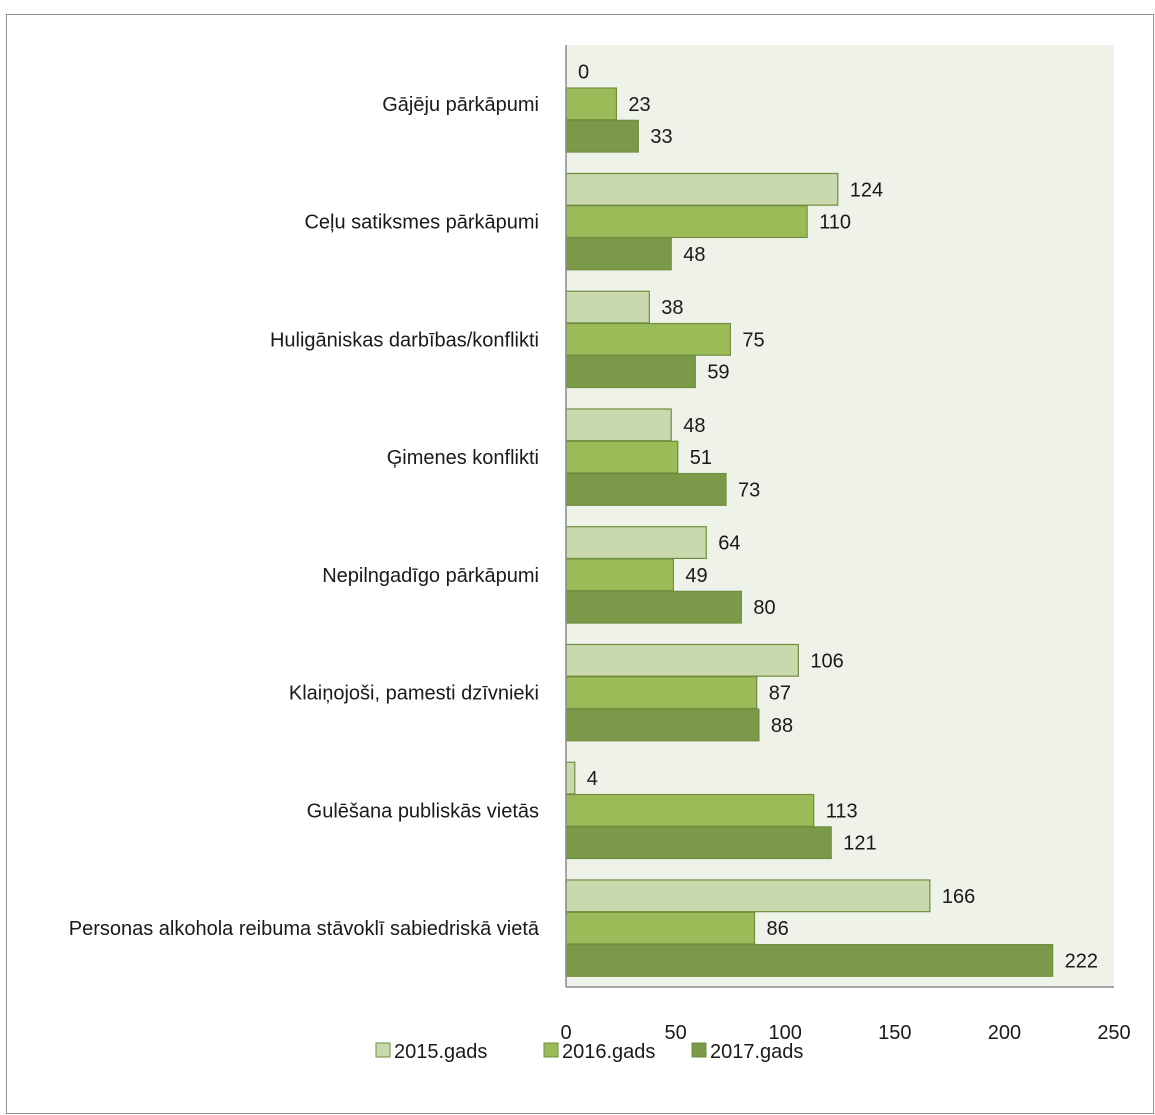 The width and height of the screenshot is (1155, 1115). What do you see at coordinates (785, 1033) in the screenshot?
I see `x-tick-label: 100` at bounding box center [785, 1033].